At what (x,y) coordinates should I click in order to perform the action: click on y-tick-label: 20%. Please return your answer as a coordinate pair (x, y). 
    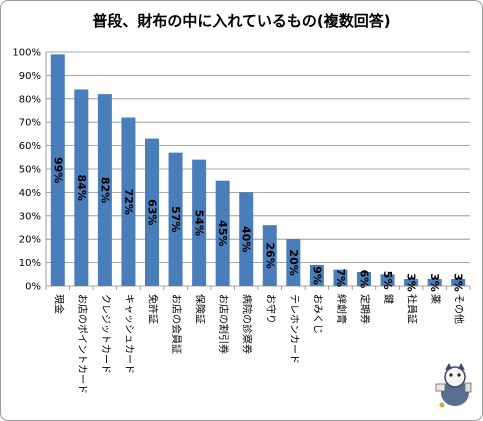
    Looking at the image, I should click on (30, 240).